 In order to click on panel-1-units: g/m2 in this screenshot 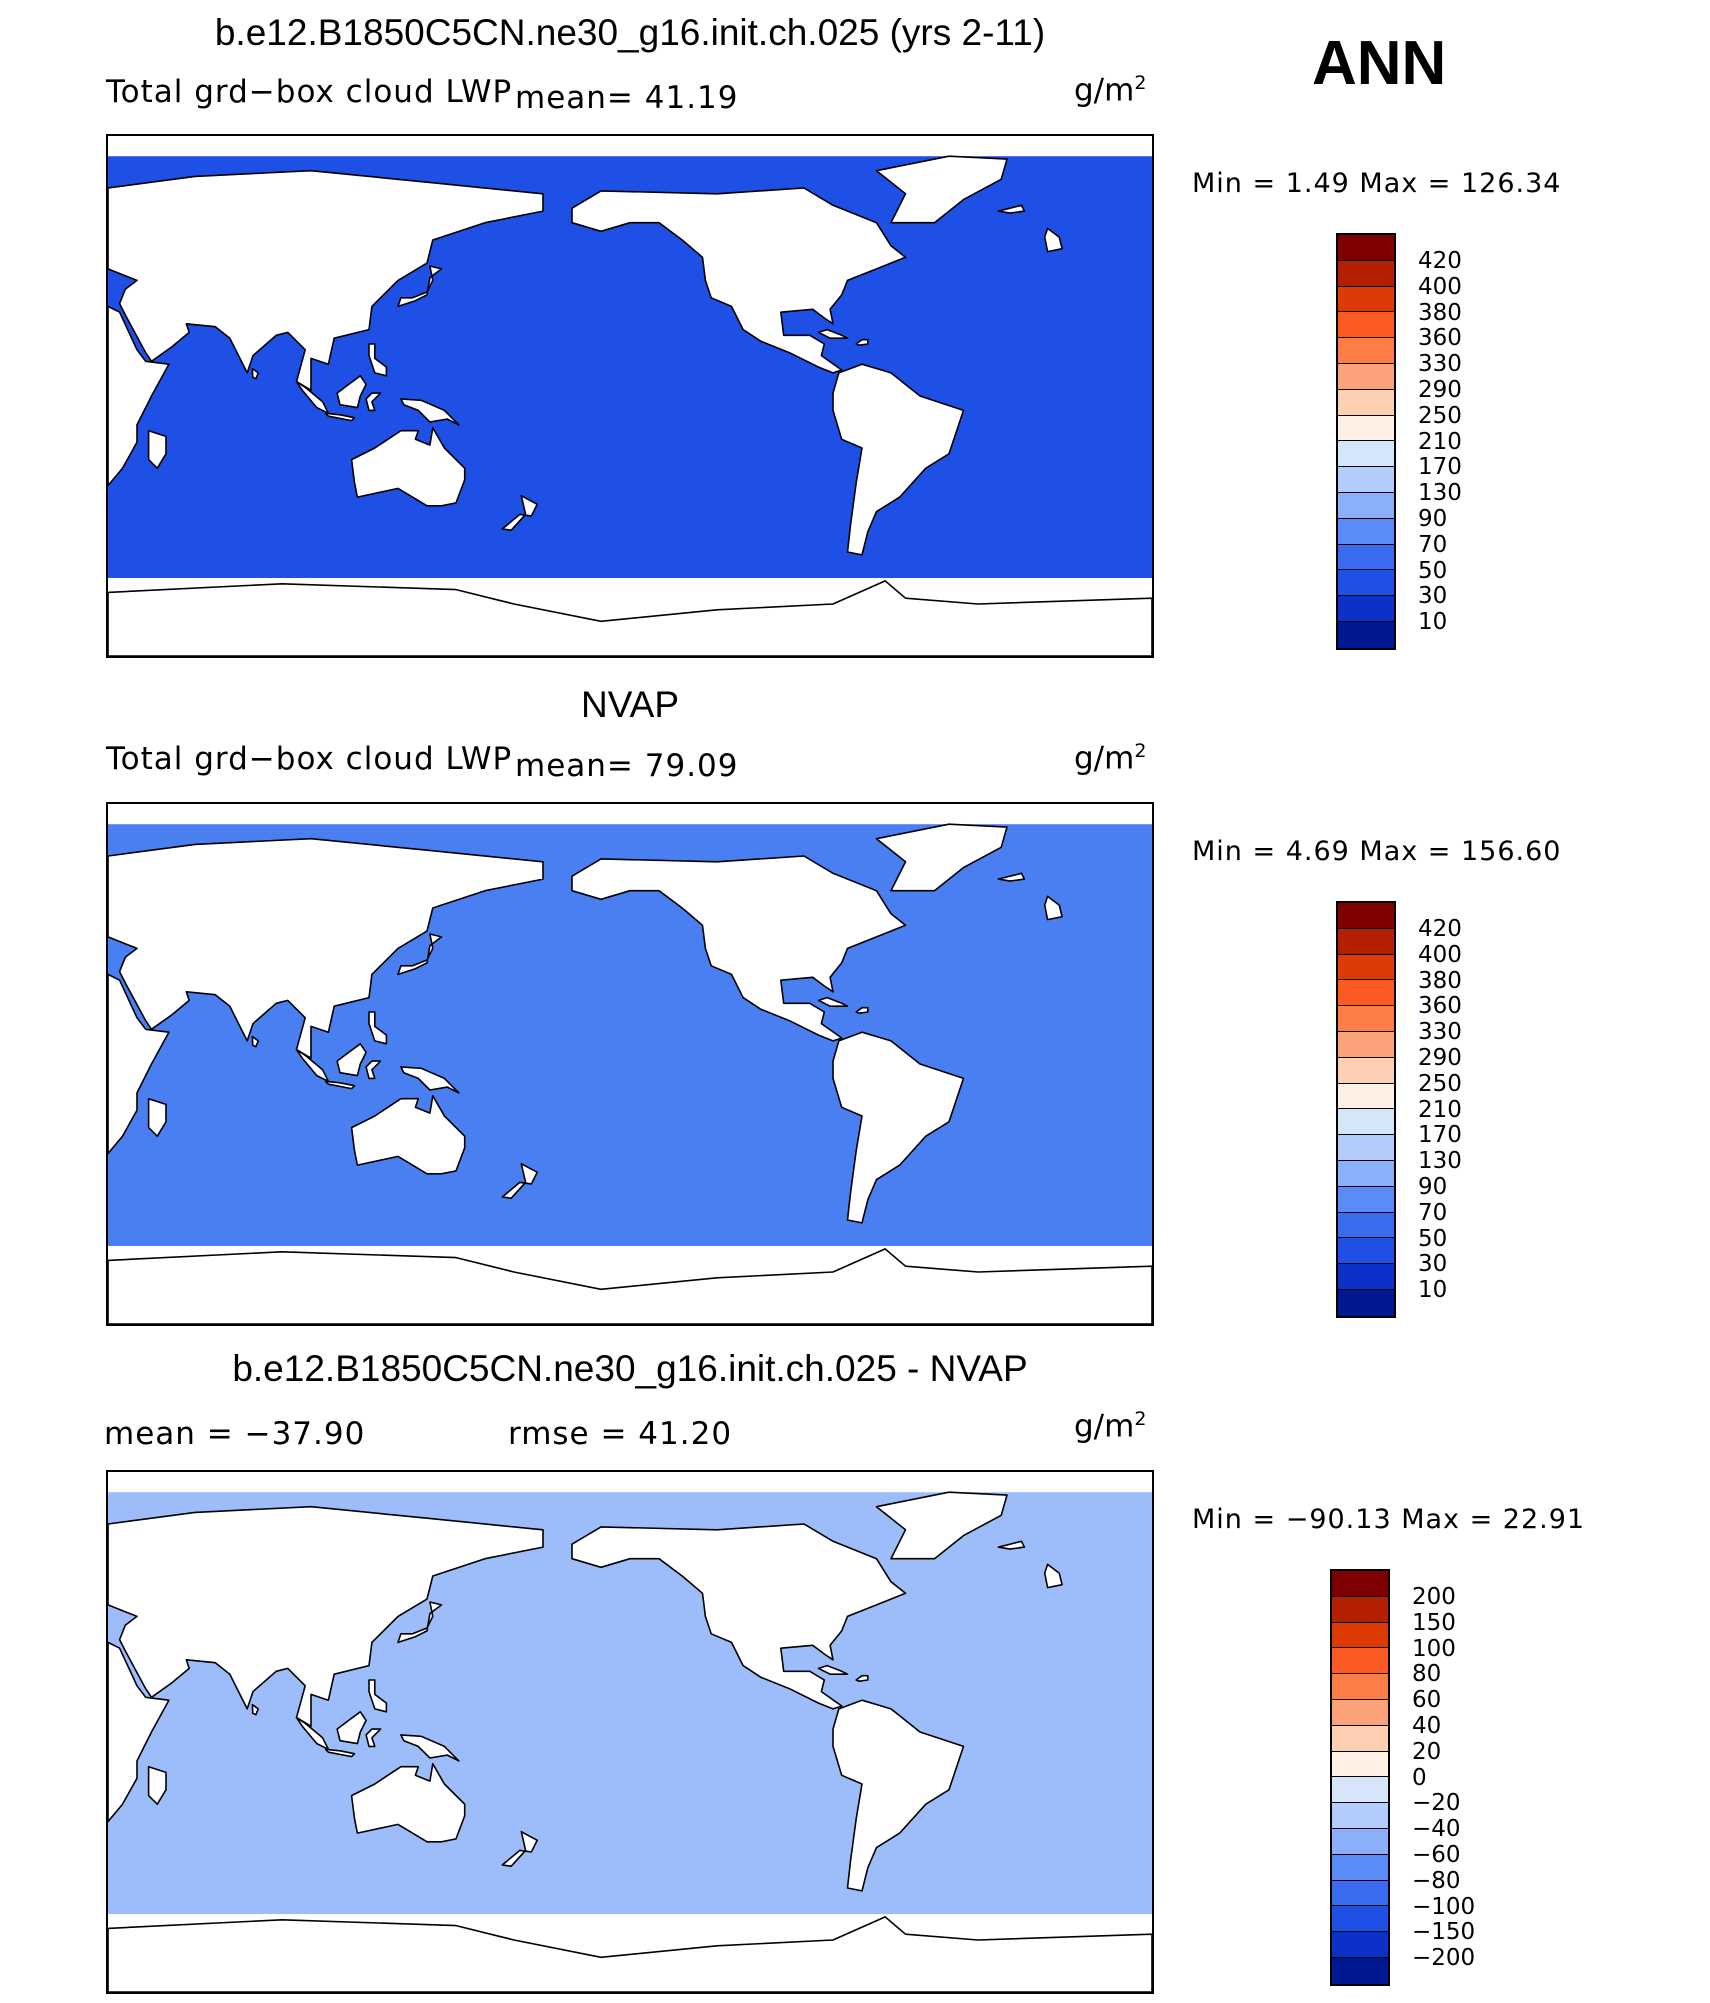, I will do `click(1110, 90)`.